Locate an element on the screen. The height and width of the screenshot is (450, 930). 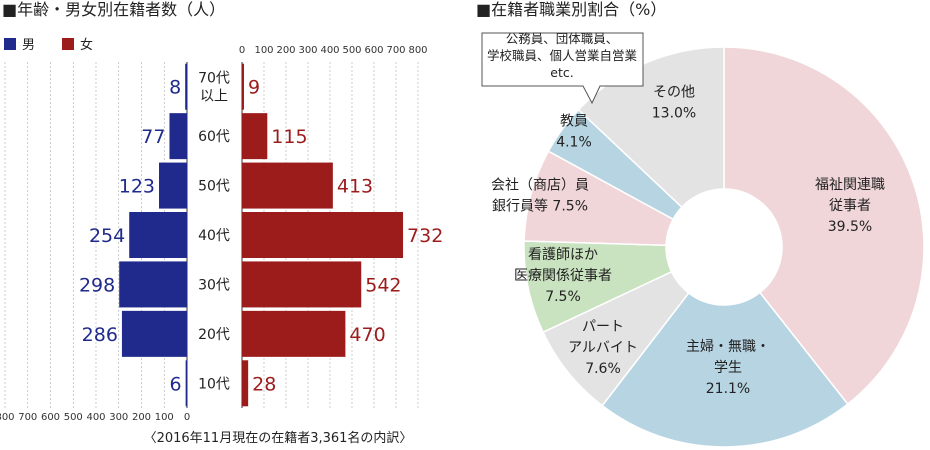
callout-text: 公務員、団体職員、学校職員、個人営業自営業 etc. is located at coordinates (562, 55).